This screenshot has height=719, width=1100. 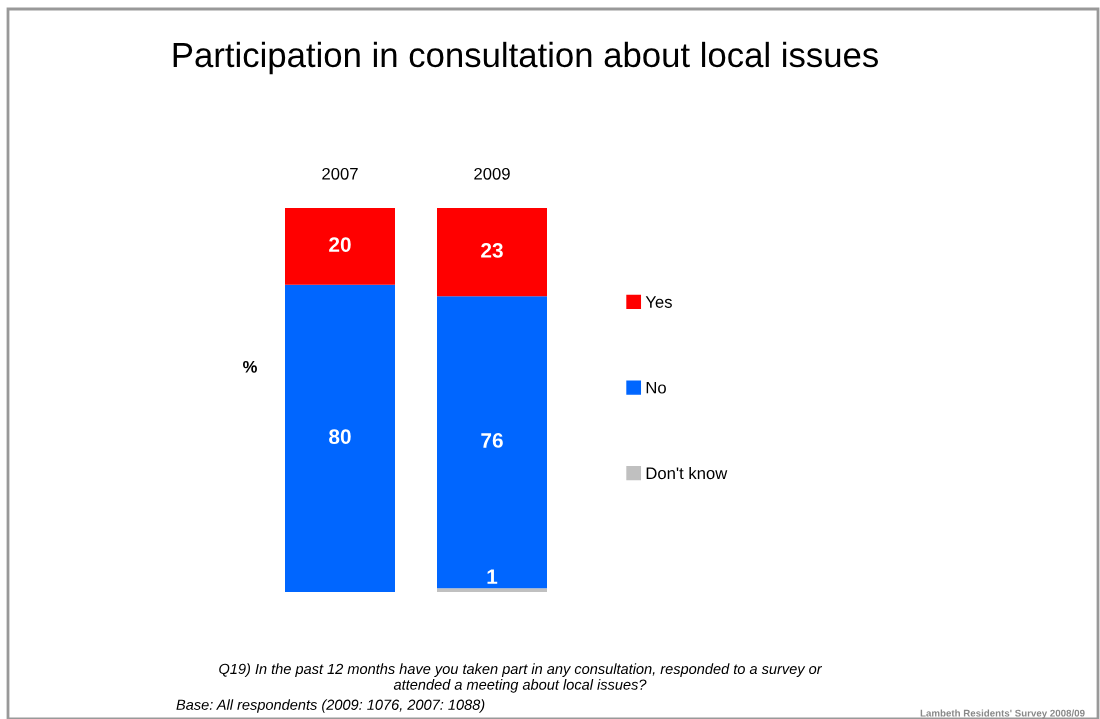 What do you see at coordinates (1002, 714) in the screenshot?
I see `text: Lambeth Residents' Survey 2008/09` at bounding box center [1002, 714].